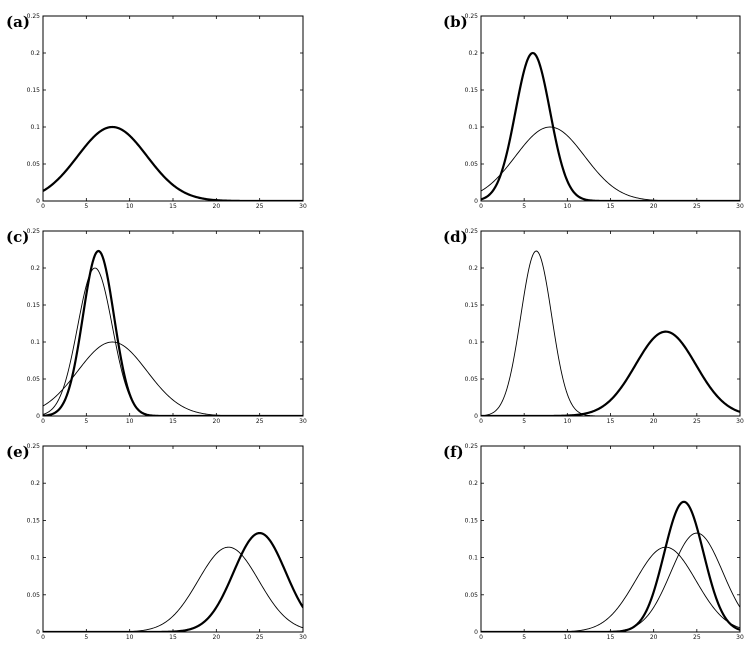 This screenshot has height=652, width=750. I want to click on chart-panel-1: (b) 0 5 10 15 20 25 30 0 0.05 0.1 0.15 0.2 0.25, so click(593, 111).